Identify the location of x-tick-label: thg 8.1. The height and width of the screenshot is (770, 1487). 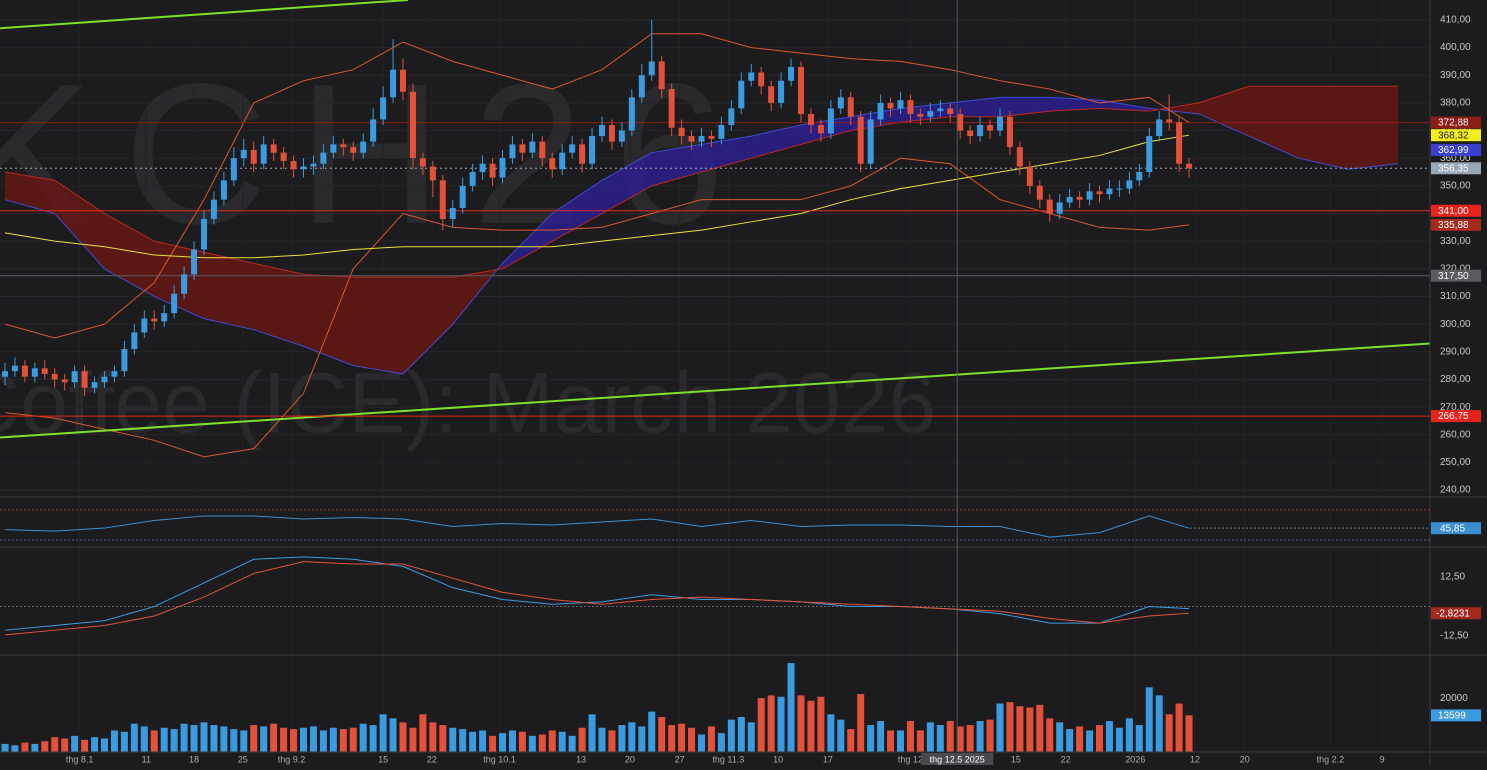
(80, 759).